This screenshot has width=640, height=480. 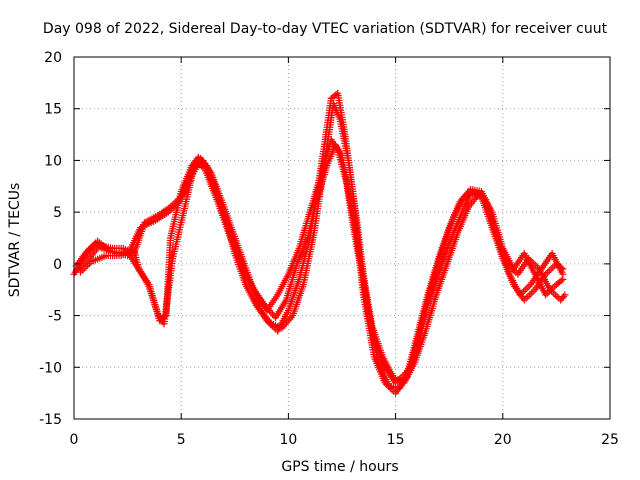 What do you see at coordinates (396, 440) in the screenshot?
I see `x-tick-label: 15` at bounding box center [396, 440].